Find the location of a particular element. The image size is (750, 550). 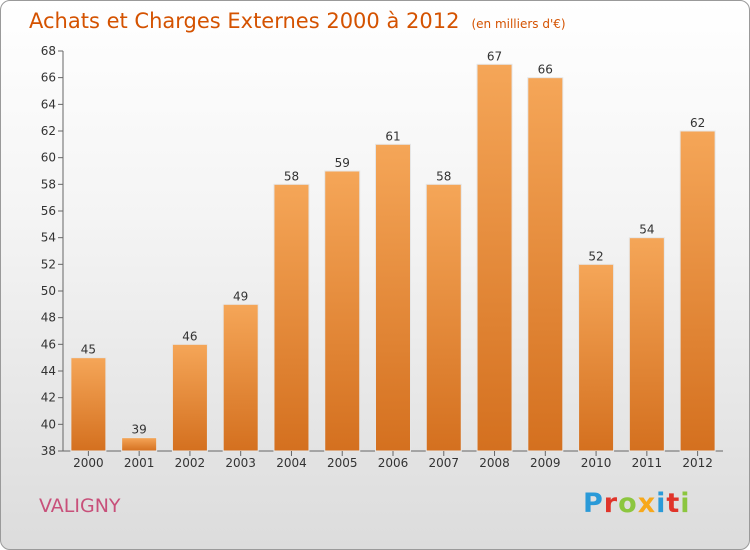

logo-letter: x is located at coordinates (647, 503).